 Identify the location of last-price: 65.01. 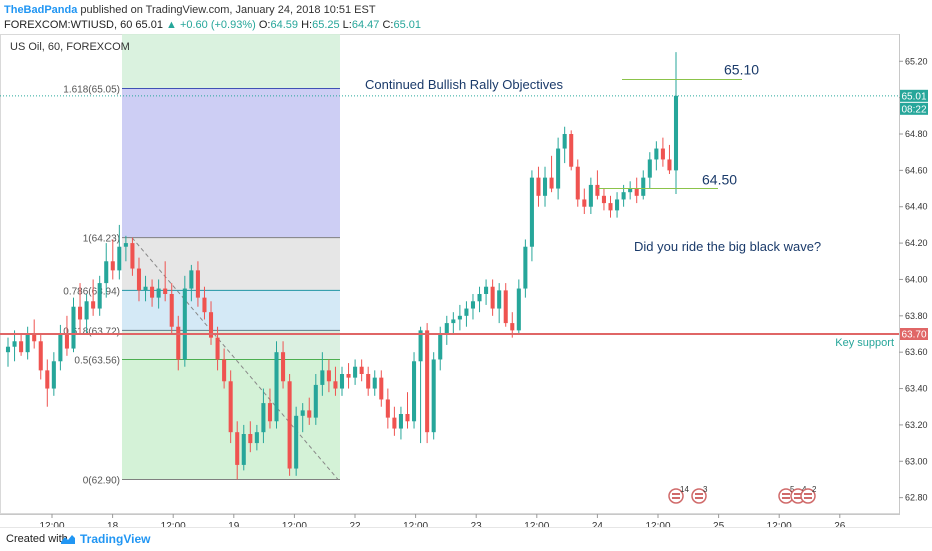
(149, 25).